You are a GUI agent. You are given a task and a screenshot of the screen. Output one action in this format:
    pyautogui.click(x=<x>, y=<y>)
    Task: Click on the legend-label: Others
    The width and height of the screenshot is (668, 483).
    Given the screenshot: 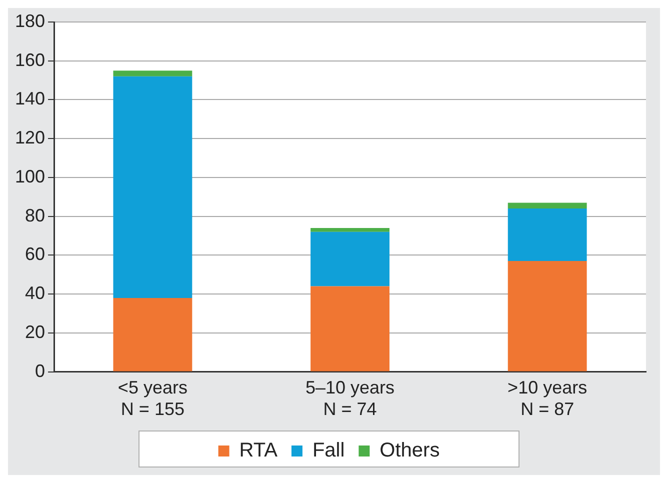 What is the action you would take?
    pyautogui.click(x=410, y=451)
    